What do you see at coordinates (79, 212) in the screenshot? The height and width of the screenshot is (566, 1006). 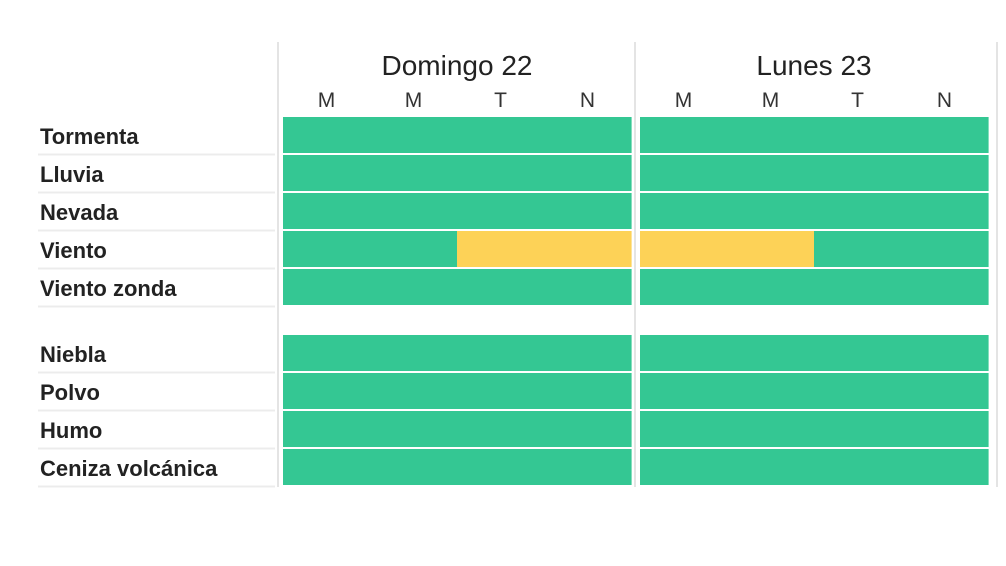 I see `hazard-label: Nevada` at bounding box center [79, 212].